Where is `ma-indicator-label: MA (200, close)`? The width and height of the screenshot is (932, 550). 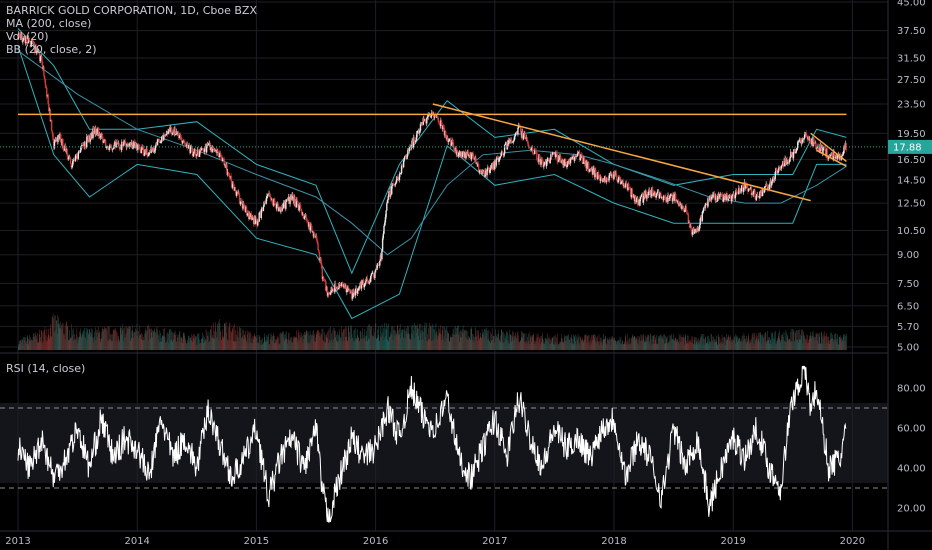 ma-indicator-label: MA (200, close) is located at coordinates (49, 23).